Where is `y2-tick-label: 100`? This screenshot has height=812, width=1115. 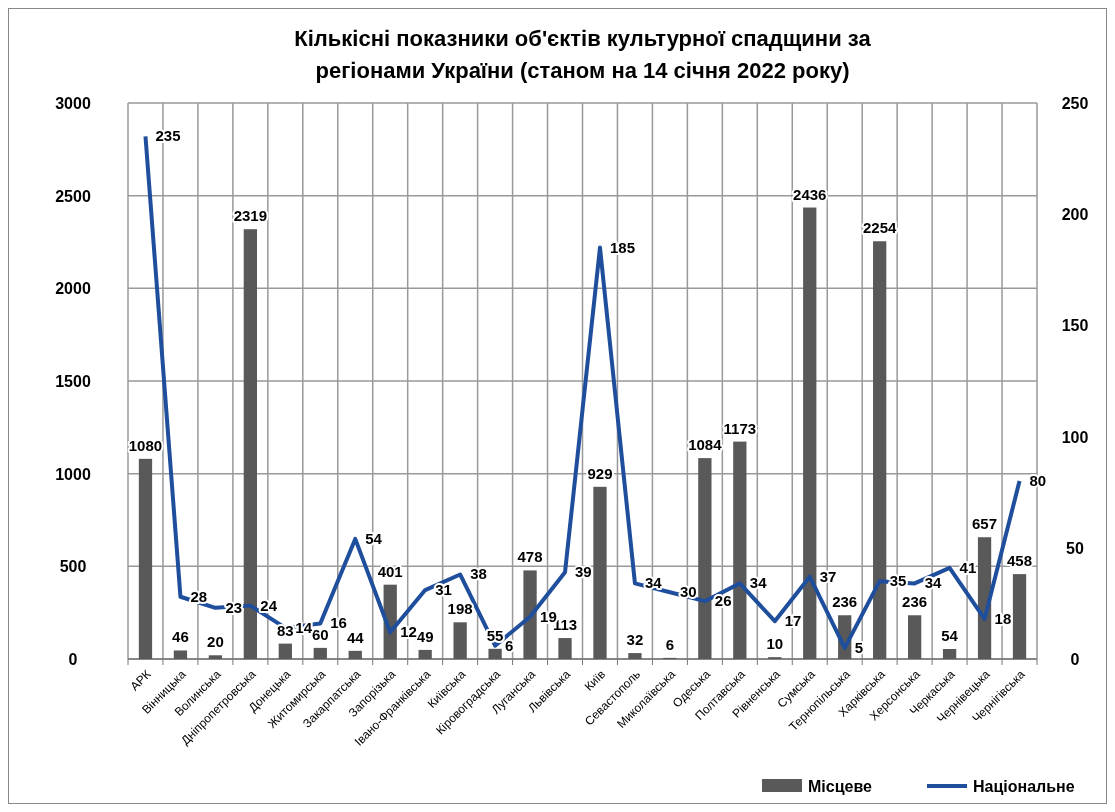
y2-tick-label: 100 is located at coordinates (1075, 437).